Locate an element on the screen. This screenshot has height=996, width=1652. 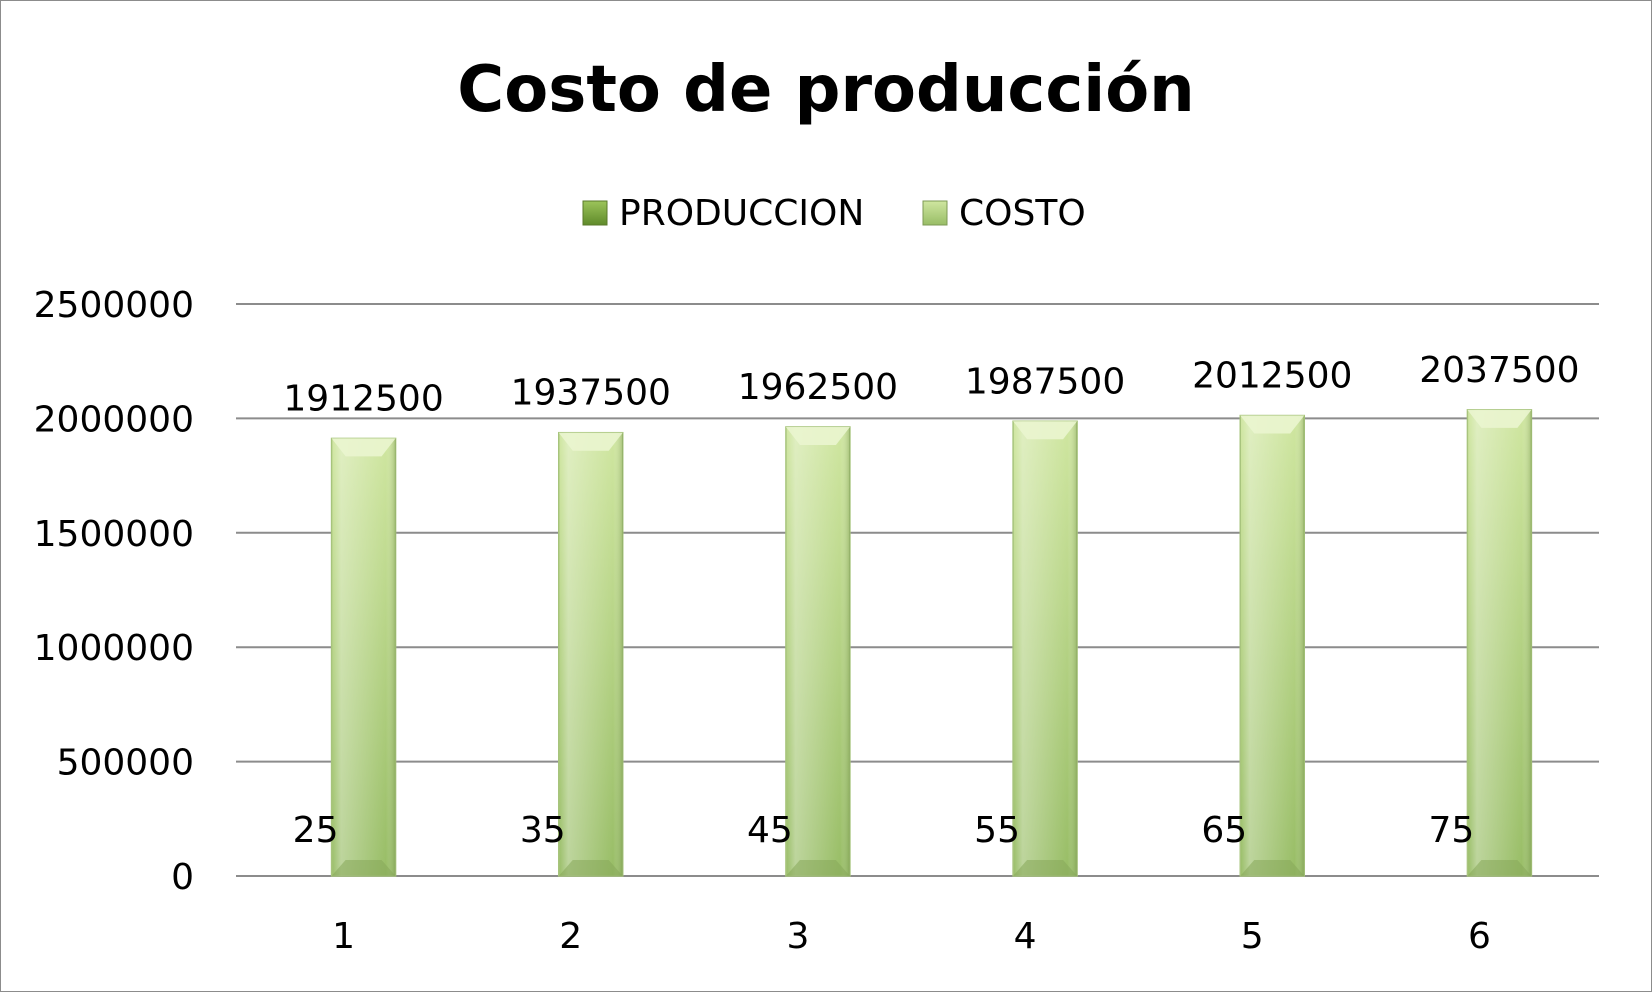
data-label-produccion: 35 is located at coordinates (543, 830).